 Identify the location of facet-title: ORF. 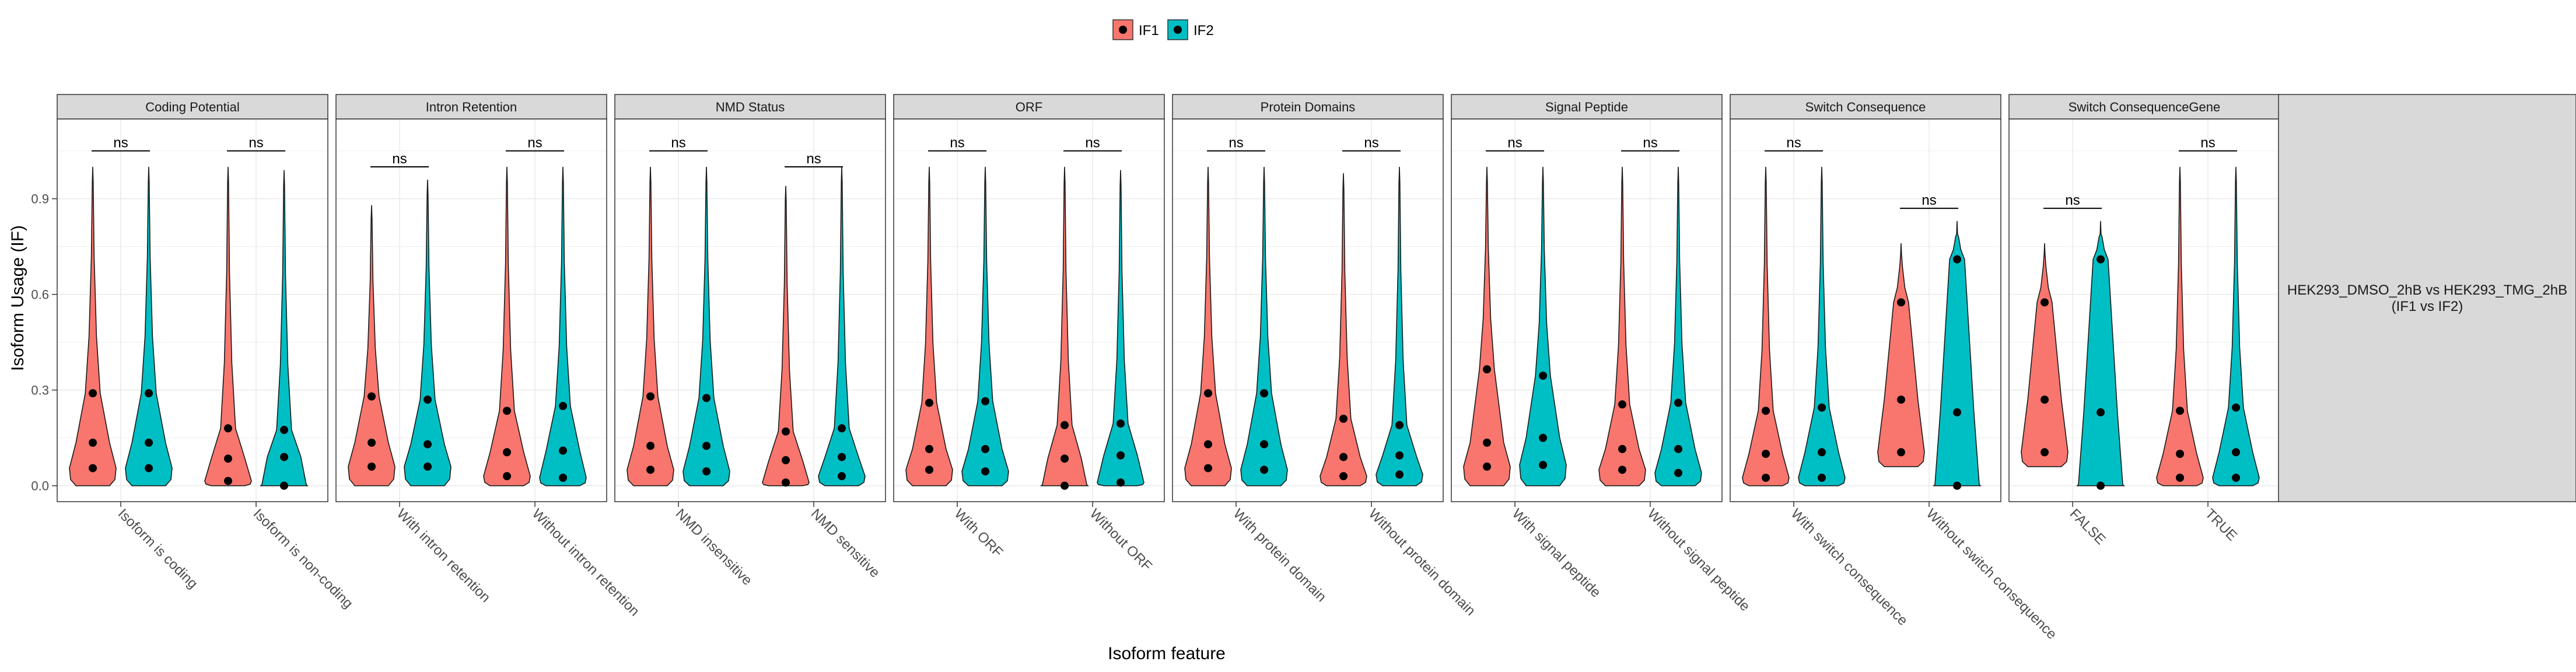
(1029, 107).